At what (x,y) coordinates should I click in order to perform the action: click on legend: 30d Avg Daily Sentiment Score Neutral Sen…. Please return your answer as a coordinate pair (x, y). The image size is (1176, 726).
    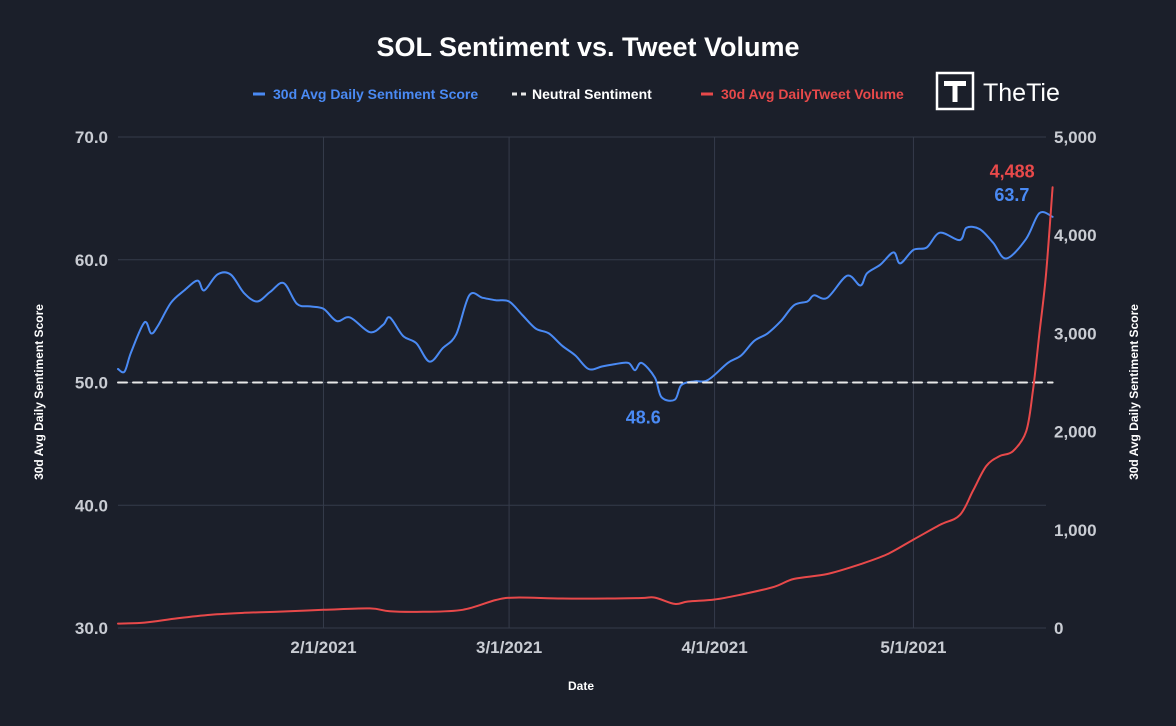
    Looking at the image, I should click on (578, 94).